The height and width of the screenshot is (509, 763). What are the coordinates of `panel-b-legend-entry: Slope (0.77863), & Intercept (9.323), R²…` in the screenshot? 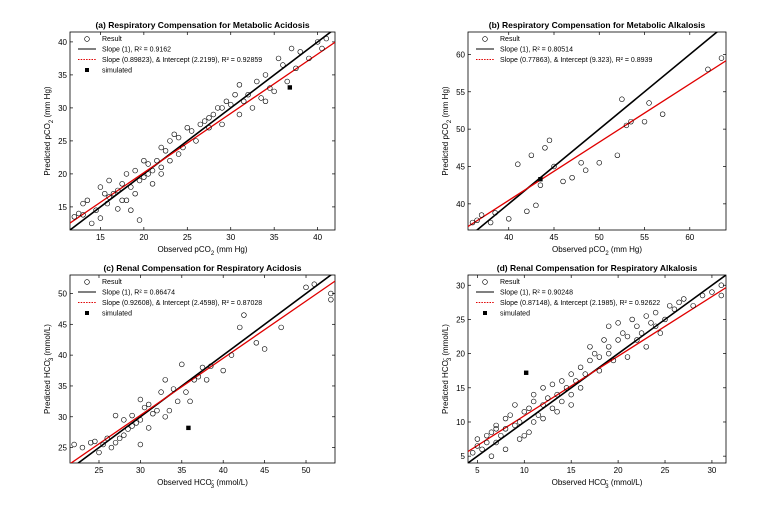 It's located at (576, 60).